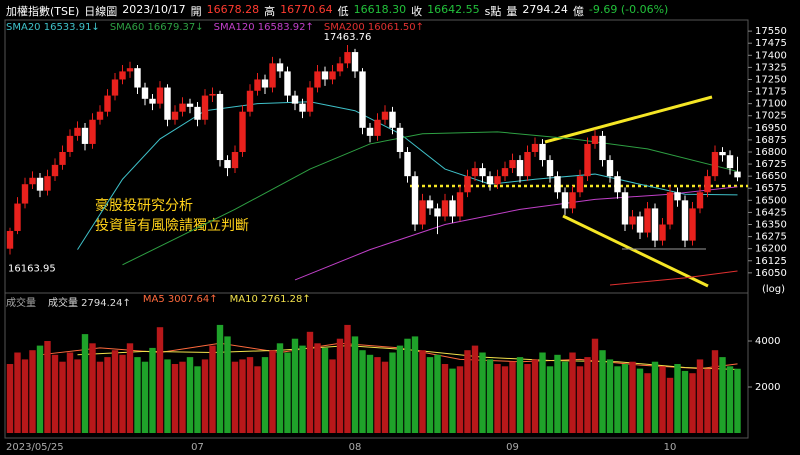 The height and width of the screenshot is (455, 800). Describe the element at coordinates (197, 447) in the screenshot. I see `x-tick-label: 07` at that location.